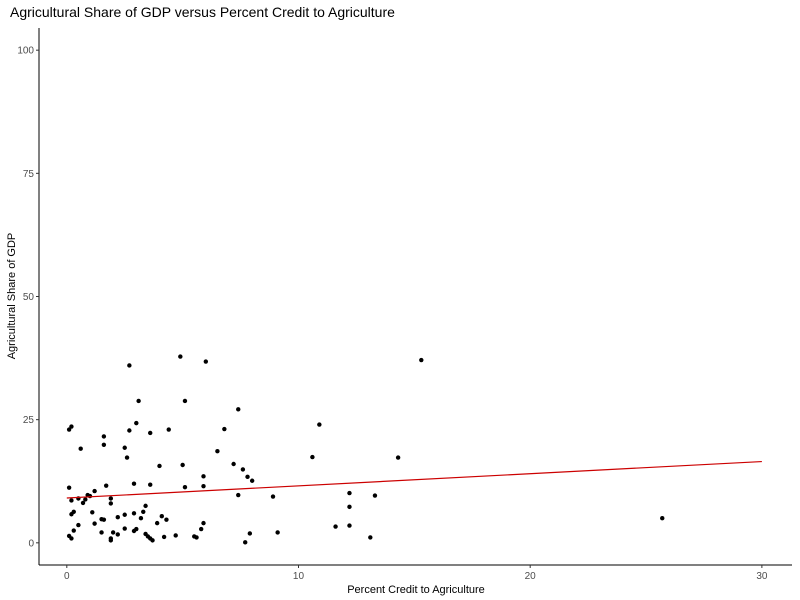 The height and width of the screenshot is (600, 800). What do you see at coordinates (416, 590) in the screenshot?
I see `x-axis-title: Percent Credit to Agriculture` at bounding box center [416, 590].